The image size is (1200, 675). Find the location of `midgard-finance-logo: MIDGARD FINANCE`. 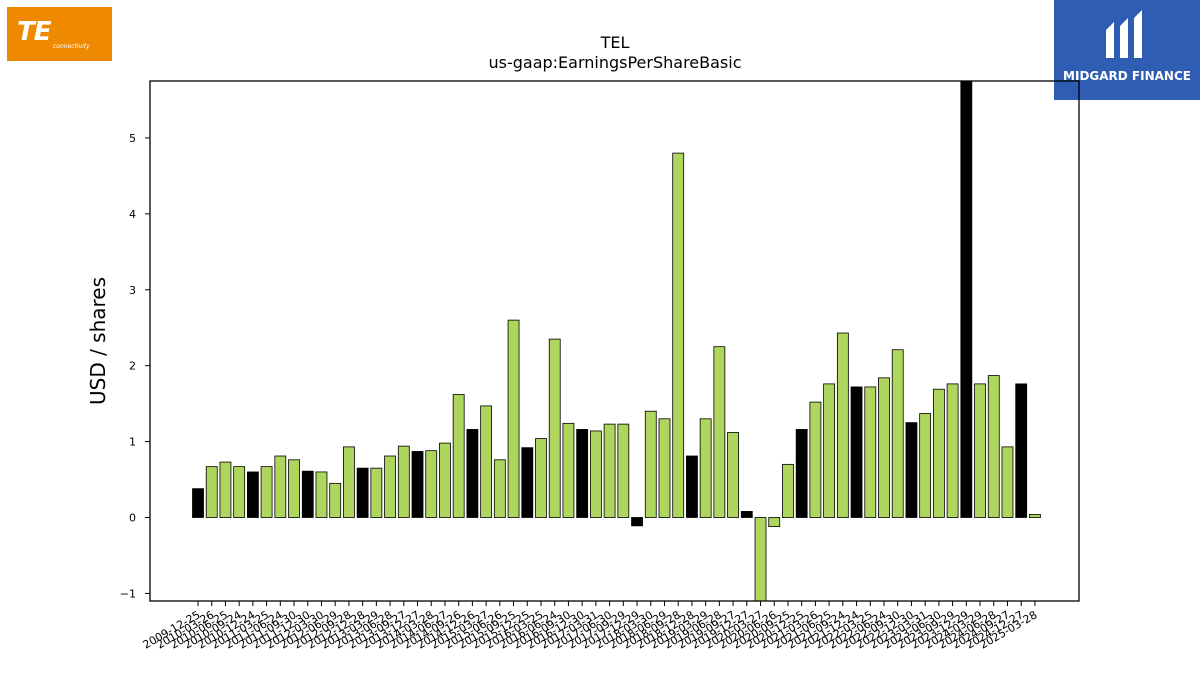

midgard-finance-logo: MIDGARD FINANCE is located at coordinates (1127, 50).